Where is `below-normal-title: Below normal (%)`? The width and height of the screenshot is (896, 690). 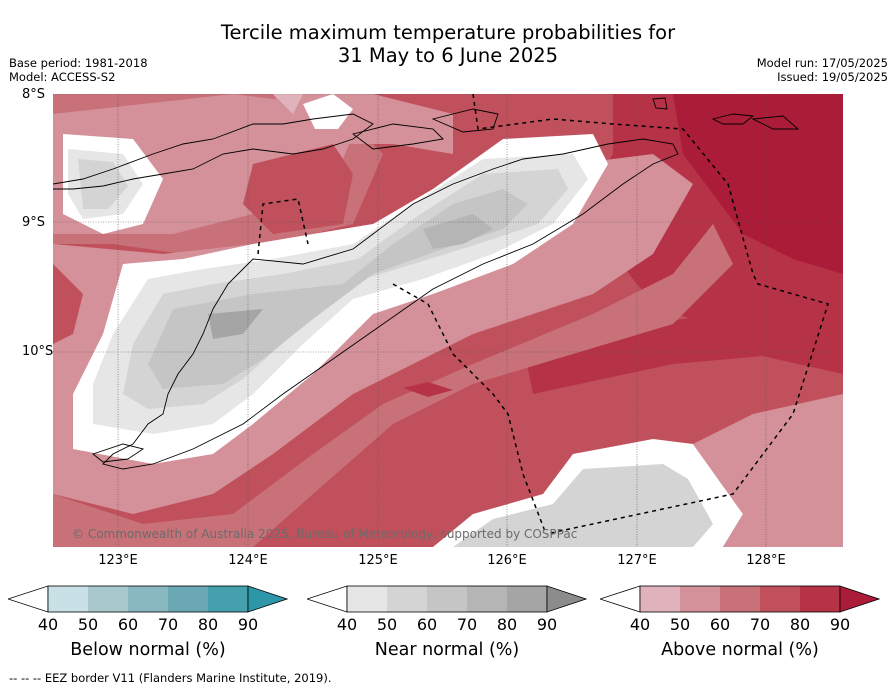 below-normal-title: Below normal (%) is located at coordinates (148, 650).